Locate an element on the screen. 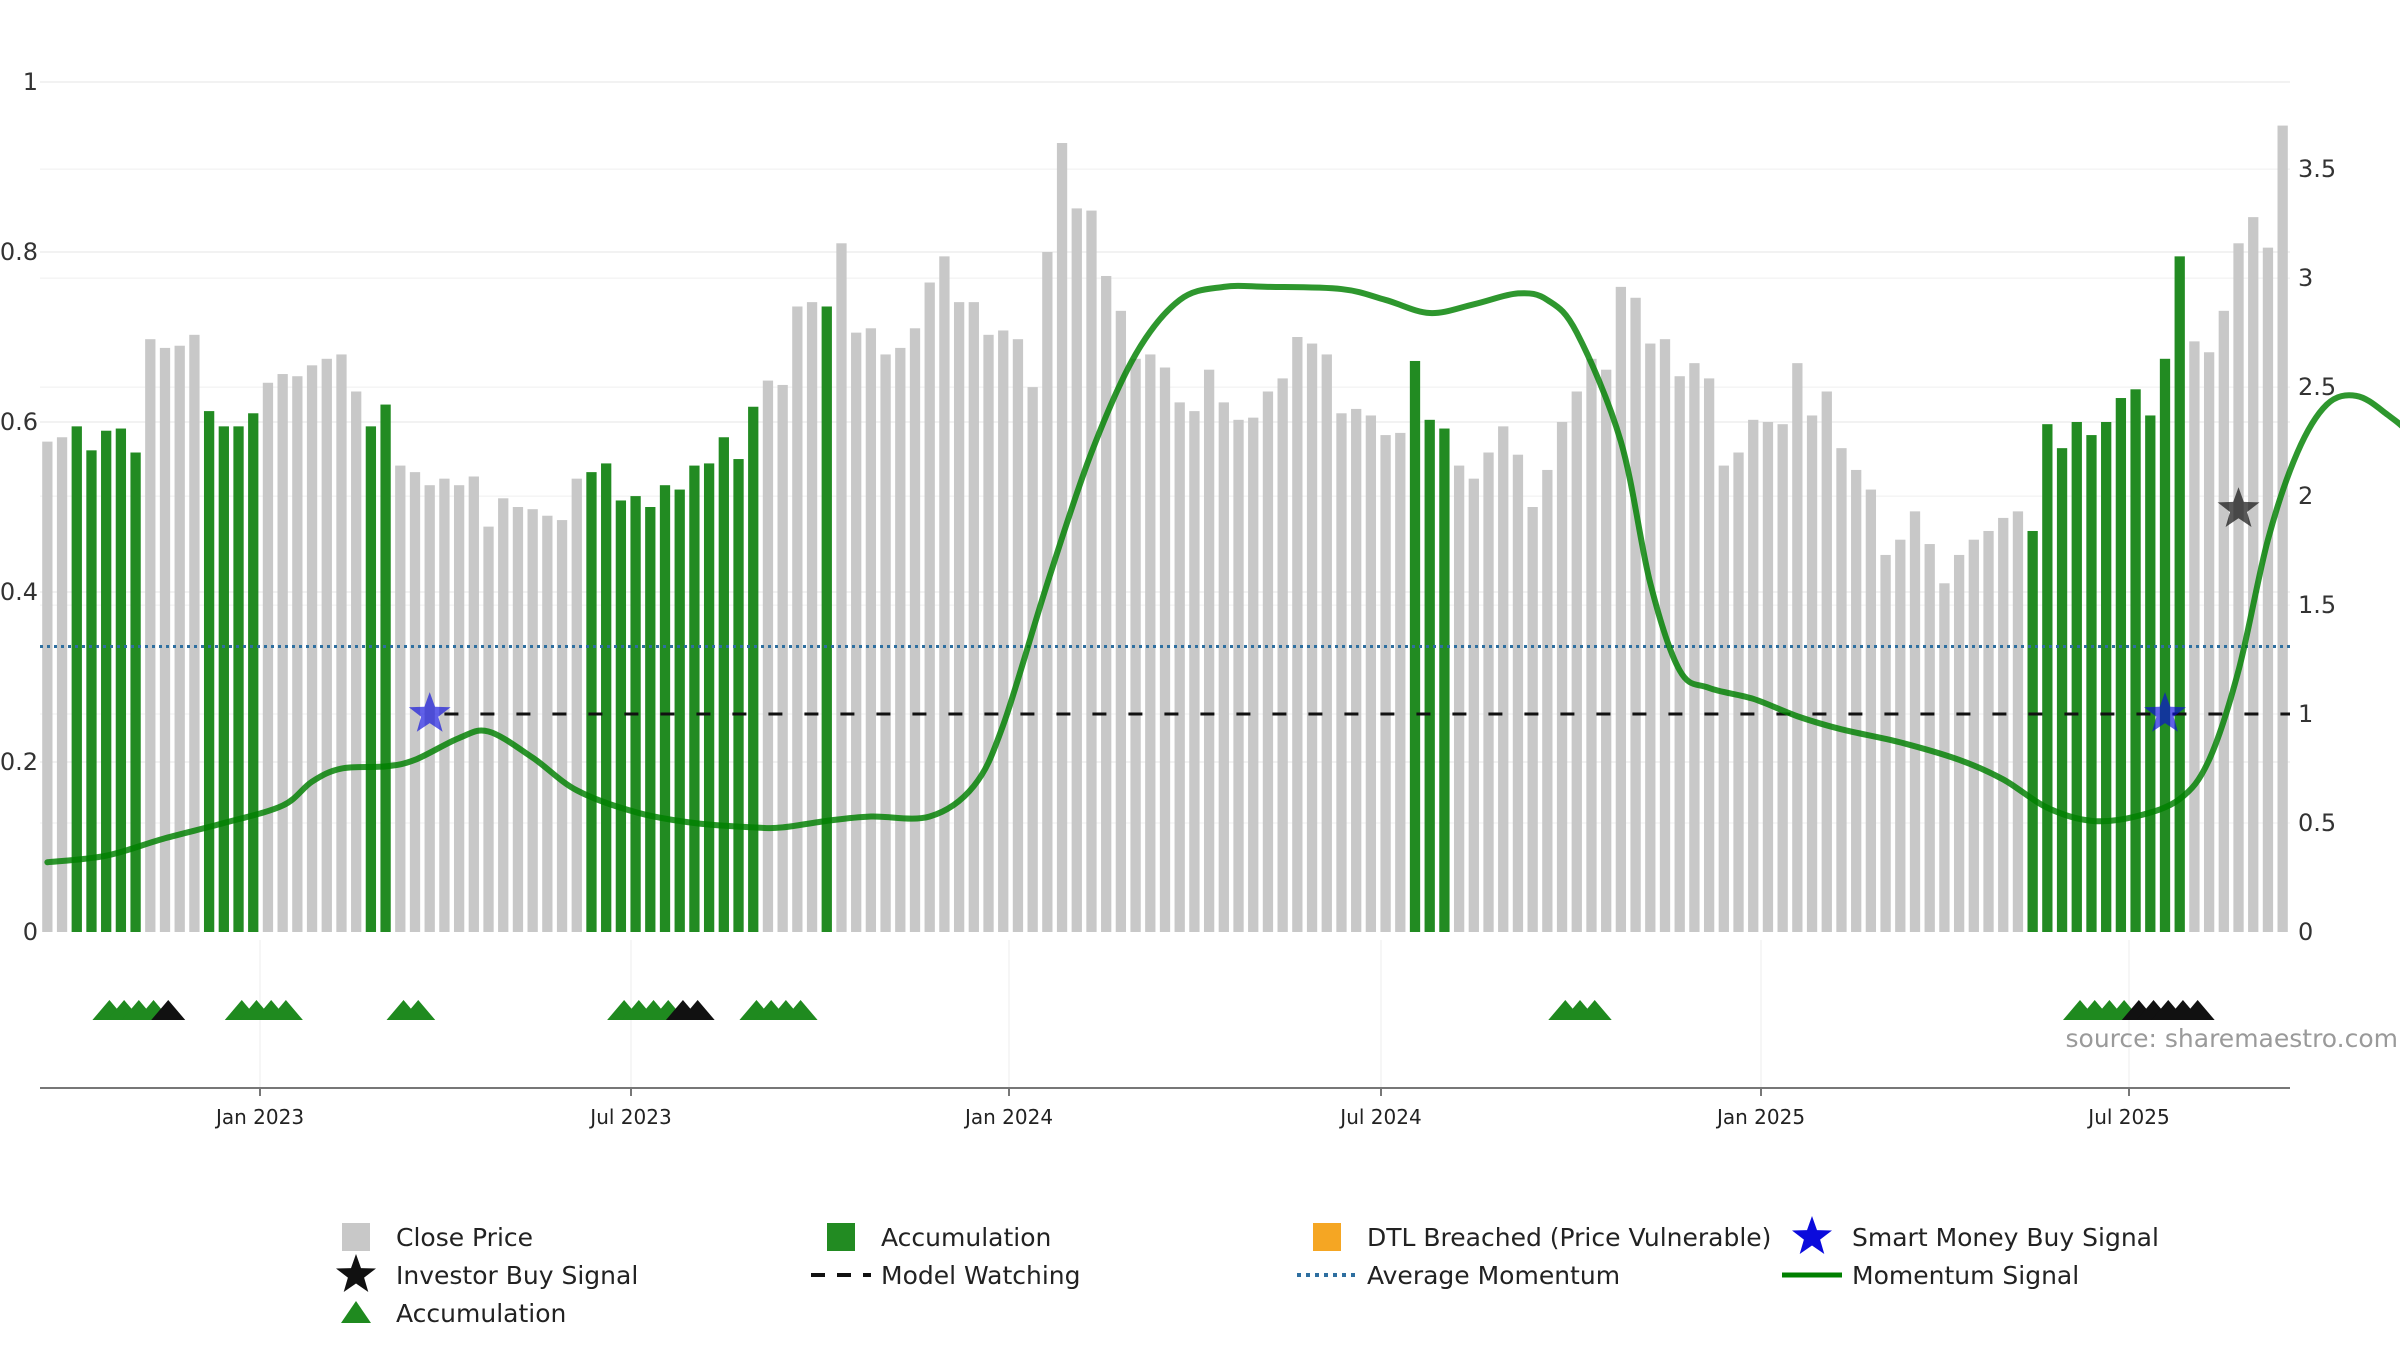  dtl-legend-swatch is located at coordinates (1327, 1237).